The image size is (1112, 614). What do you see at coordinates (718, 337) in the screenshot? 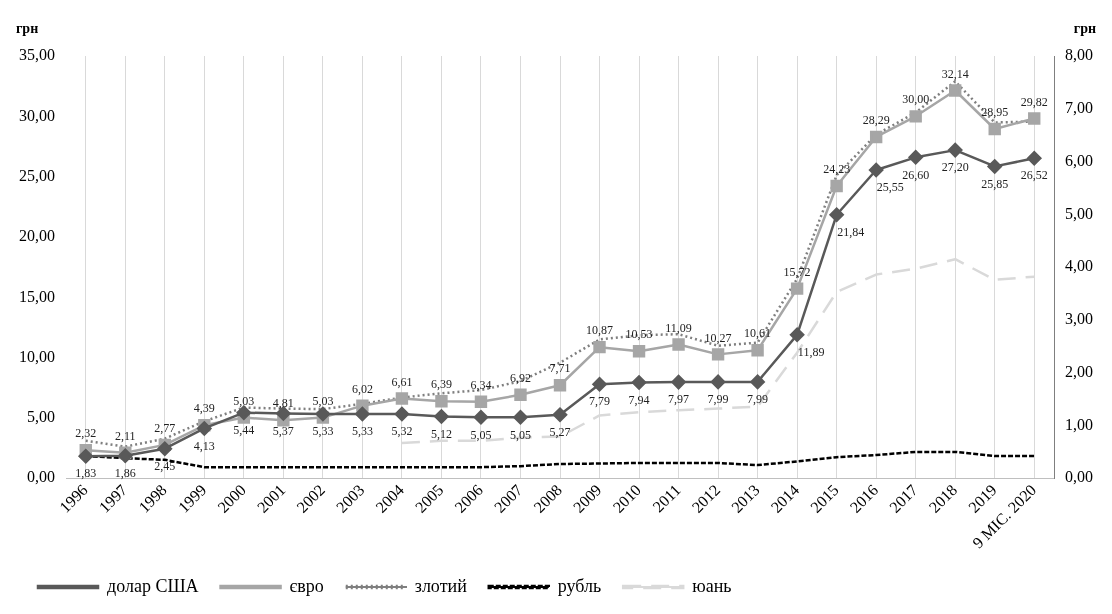
I see `data-label: 10,27` at bounding box center [718, 337].